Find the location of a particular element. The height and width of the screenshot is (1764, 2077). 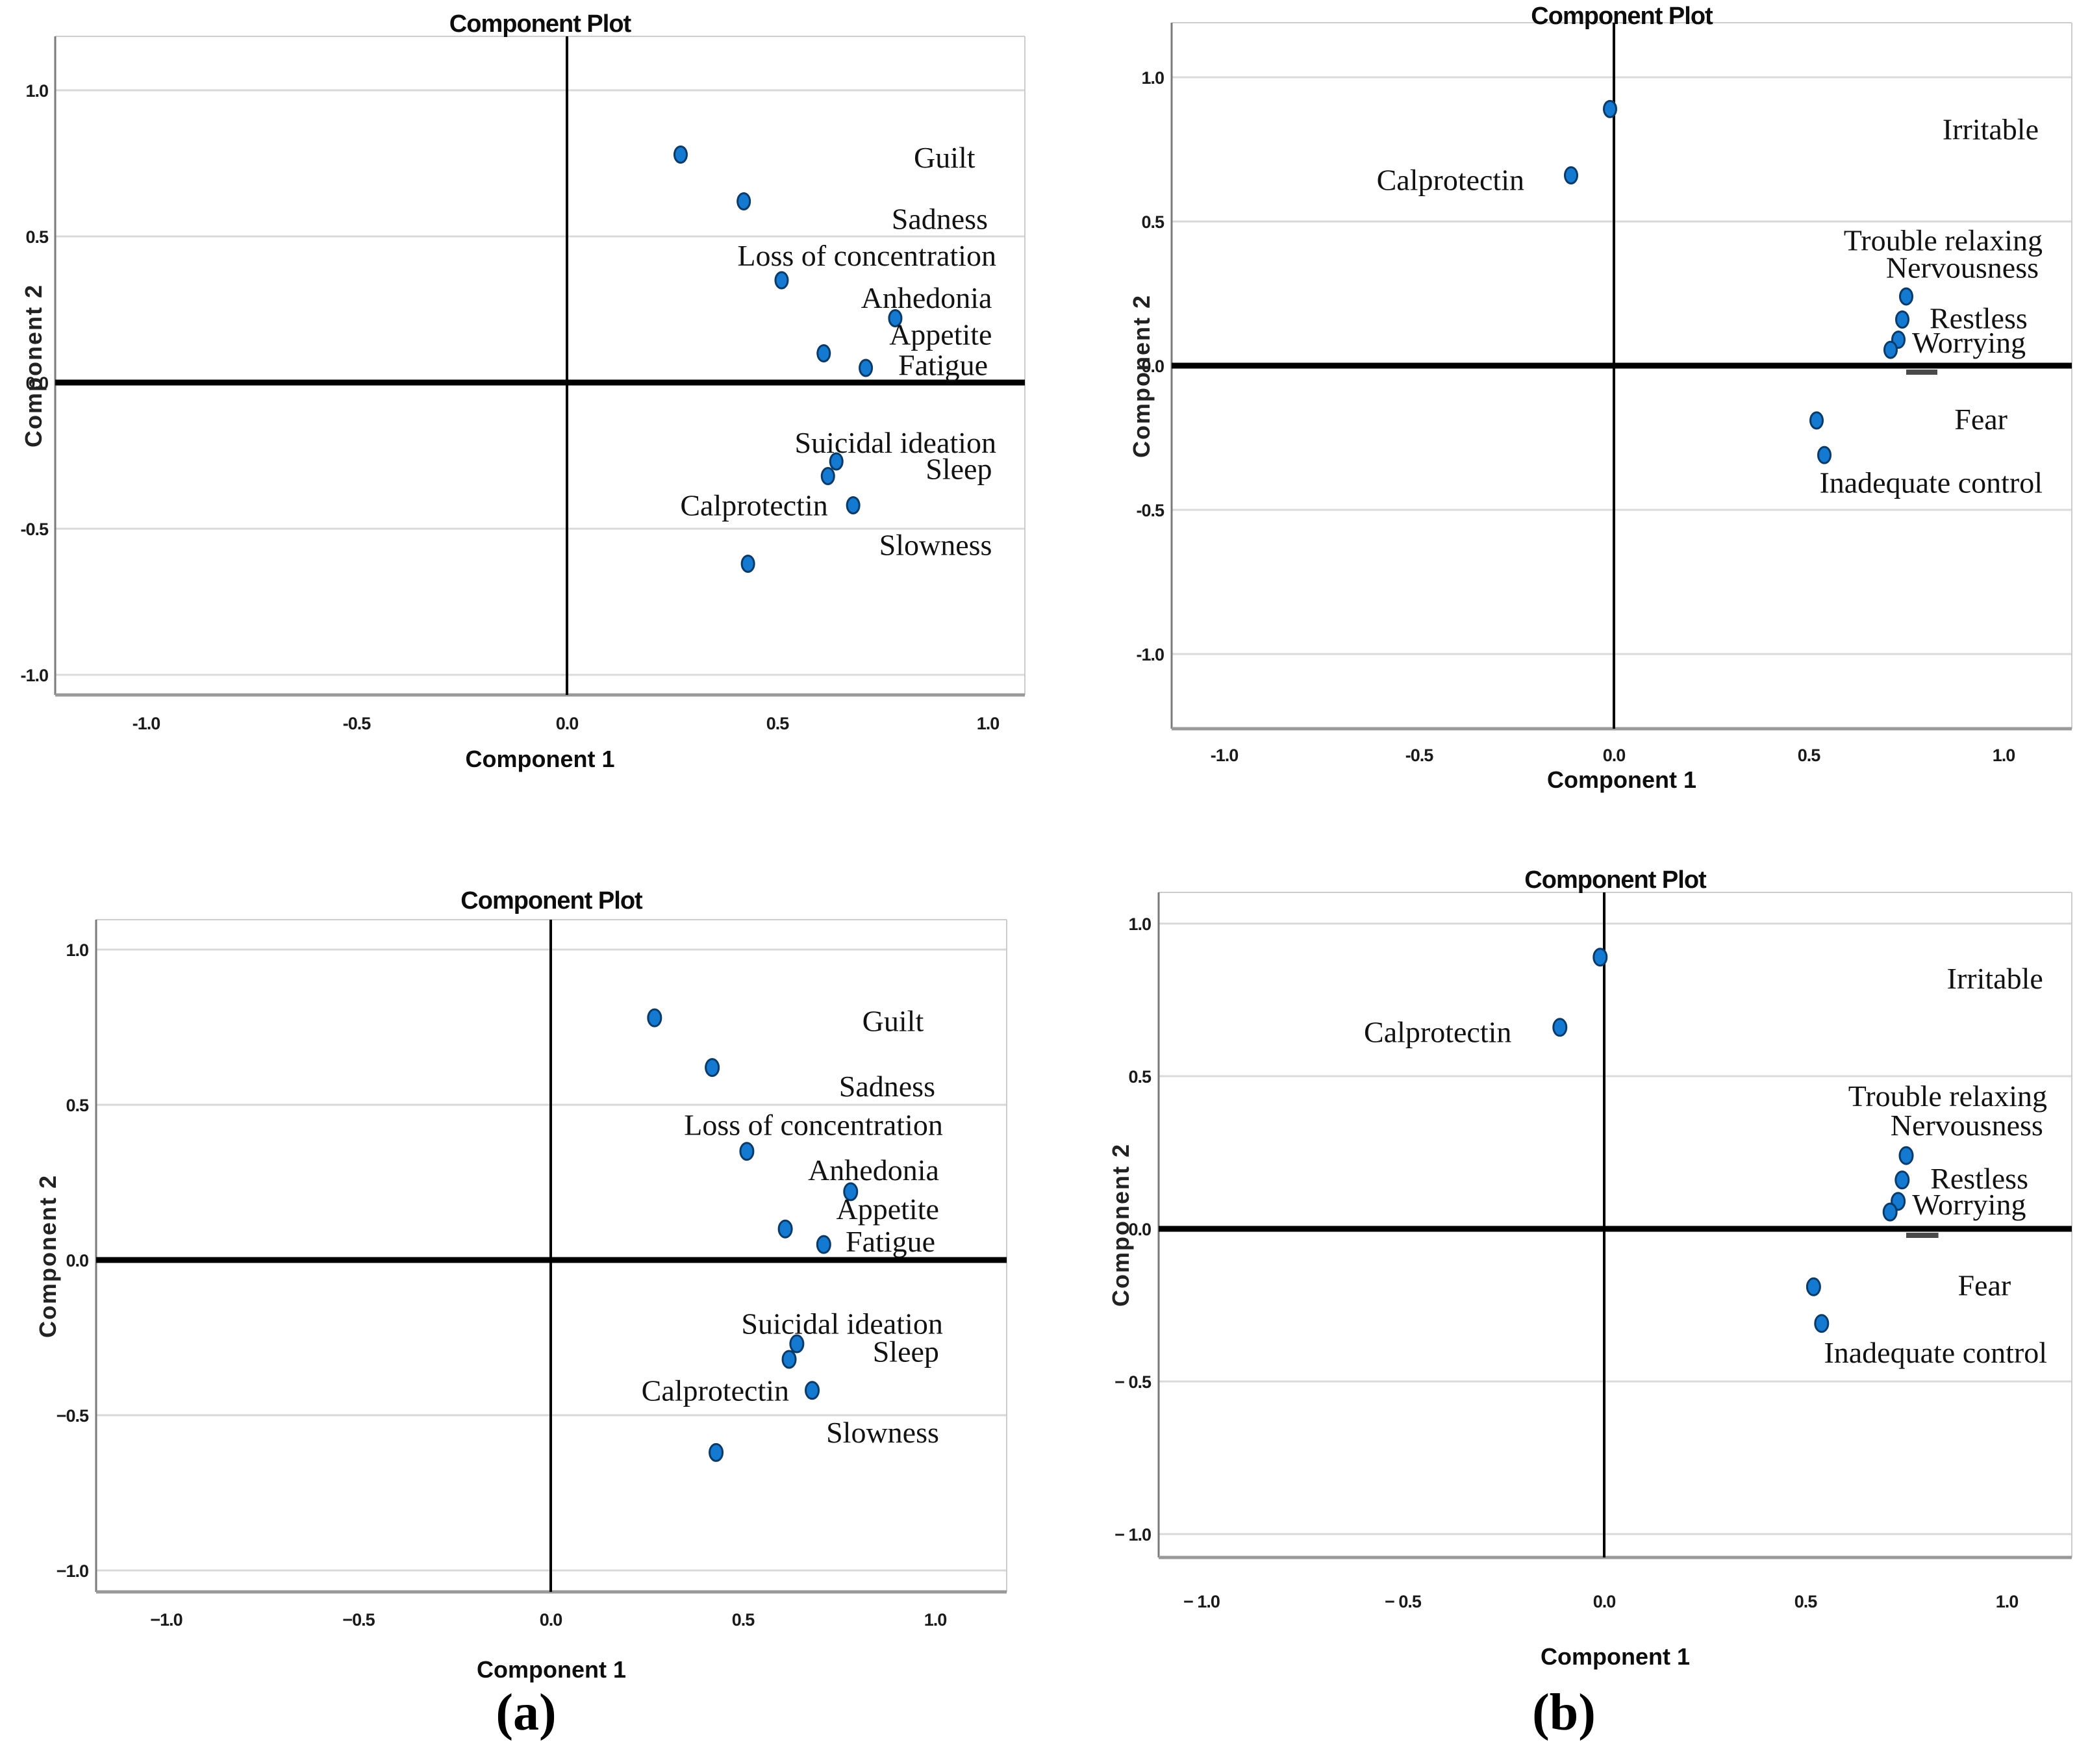

point-label: Calprotectin is located at coordinates (1450, 180).